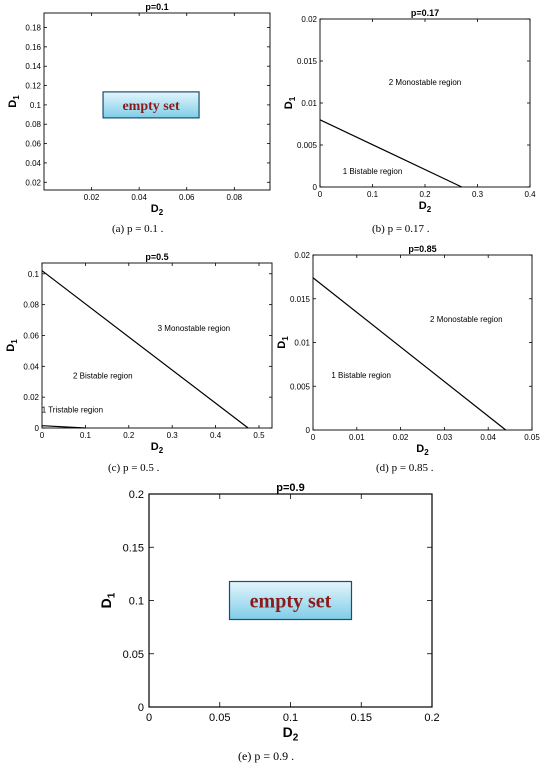 The width and height of the screenshot is (550, 772). What do you see at coordinates (133, 548) in the screenshot?
I see `y-tick-label: 0.15` at bounding box center [133, 548].